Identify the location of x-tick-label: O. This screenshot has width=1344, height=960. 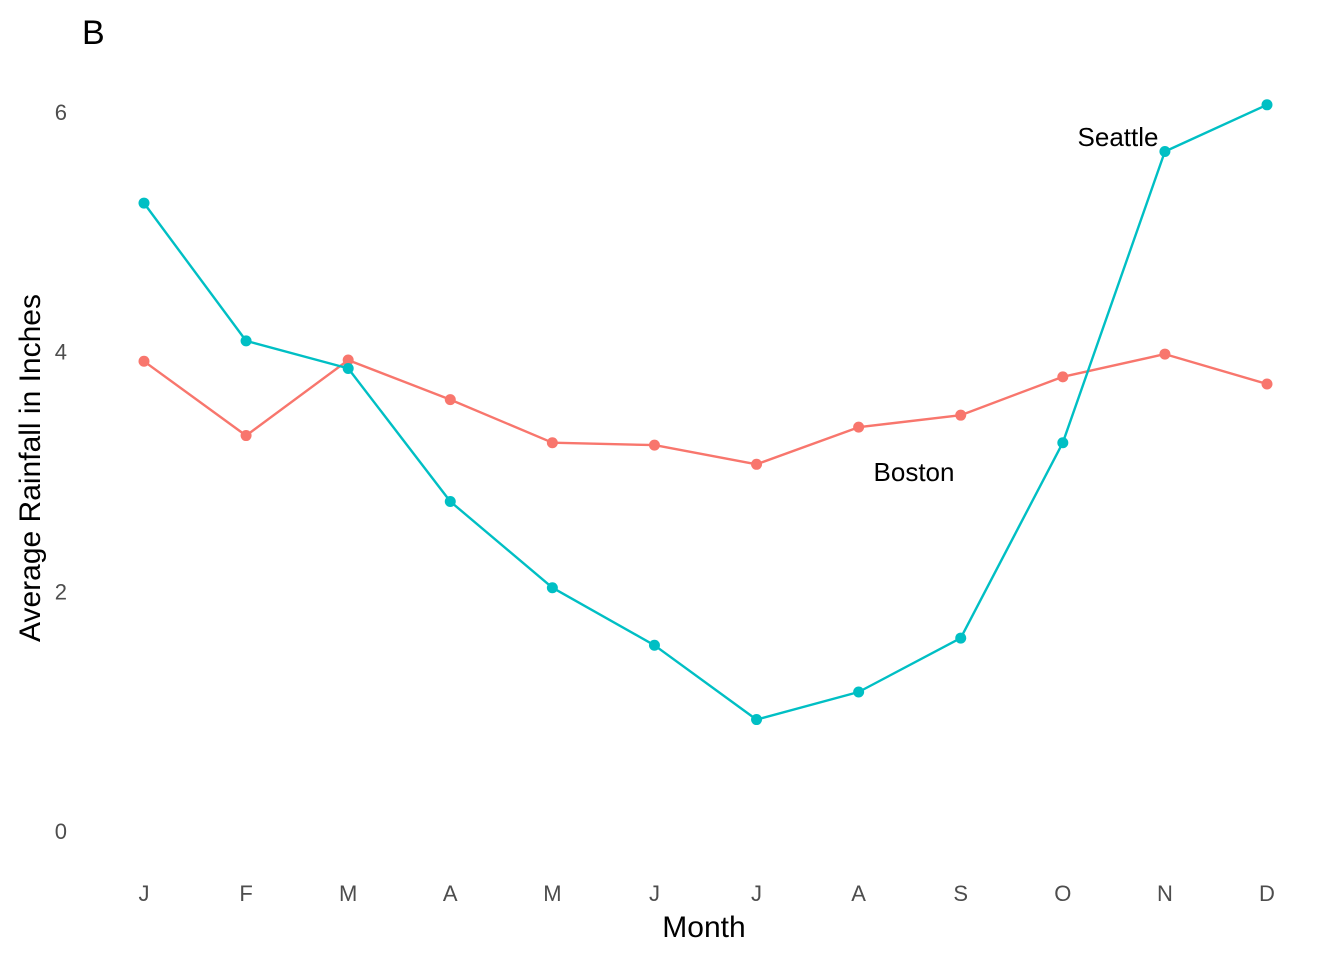
(1062, 893).